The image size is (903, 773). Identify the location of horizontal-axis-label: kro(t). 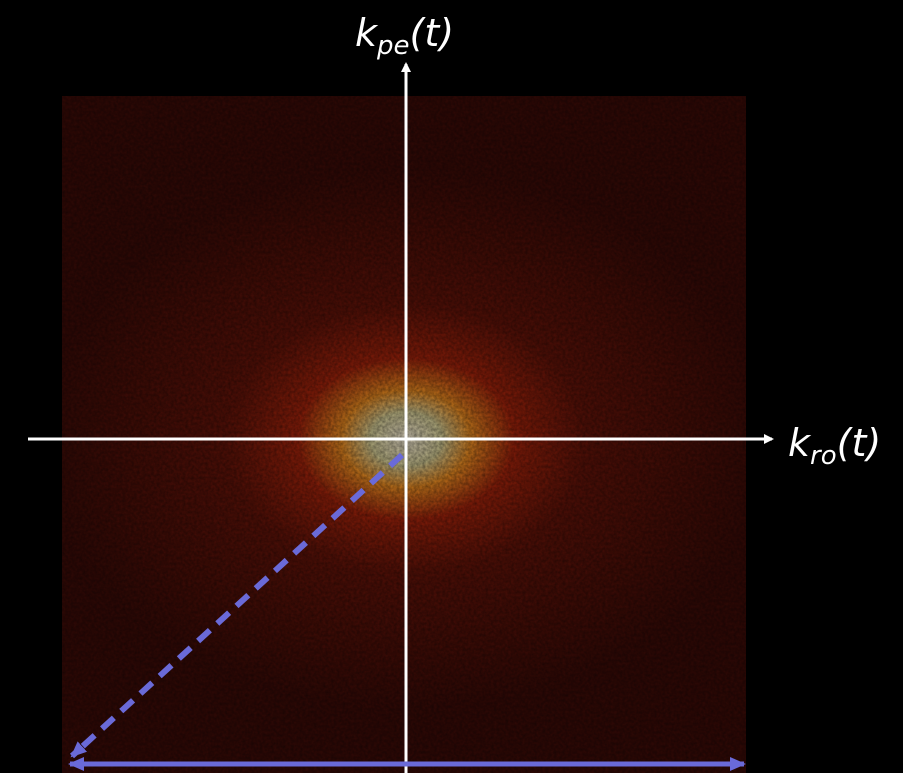
(834, 446).